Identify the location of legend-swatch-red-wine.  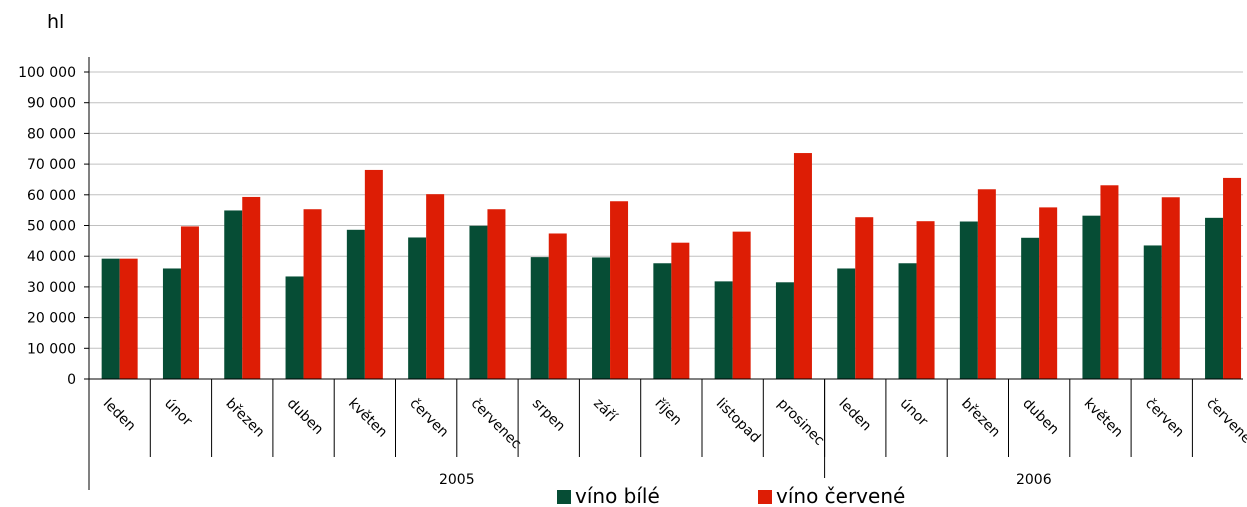
(765, 497).